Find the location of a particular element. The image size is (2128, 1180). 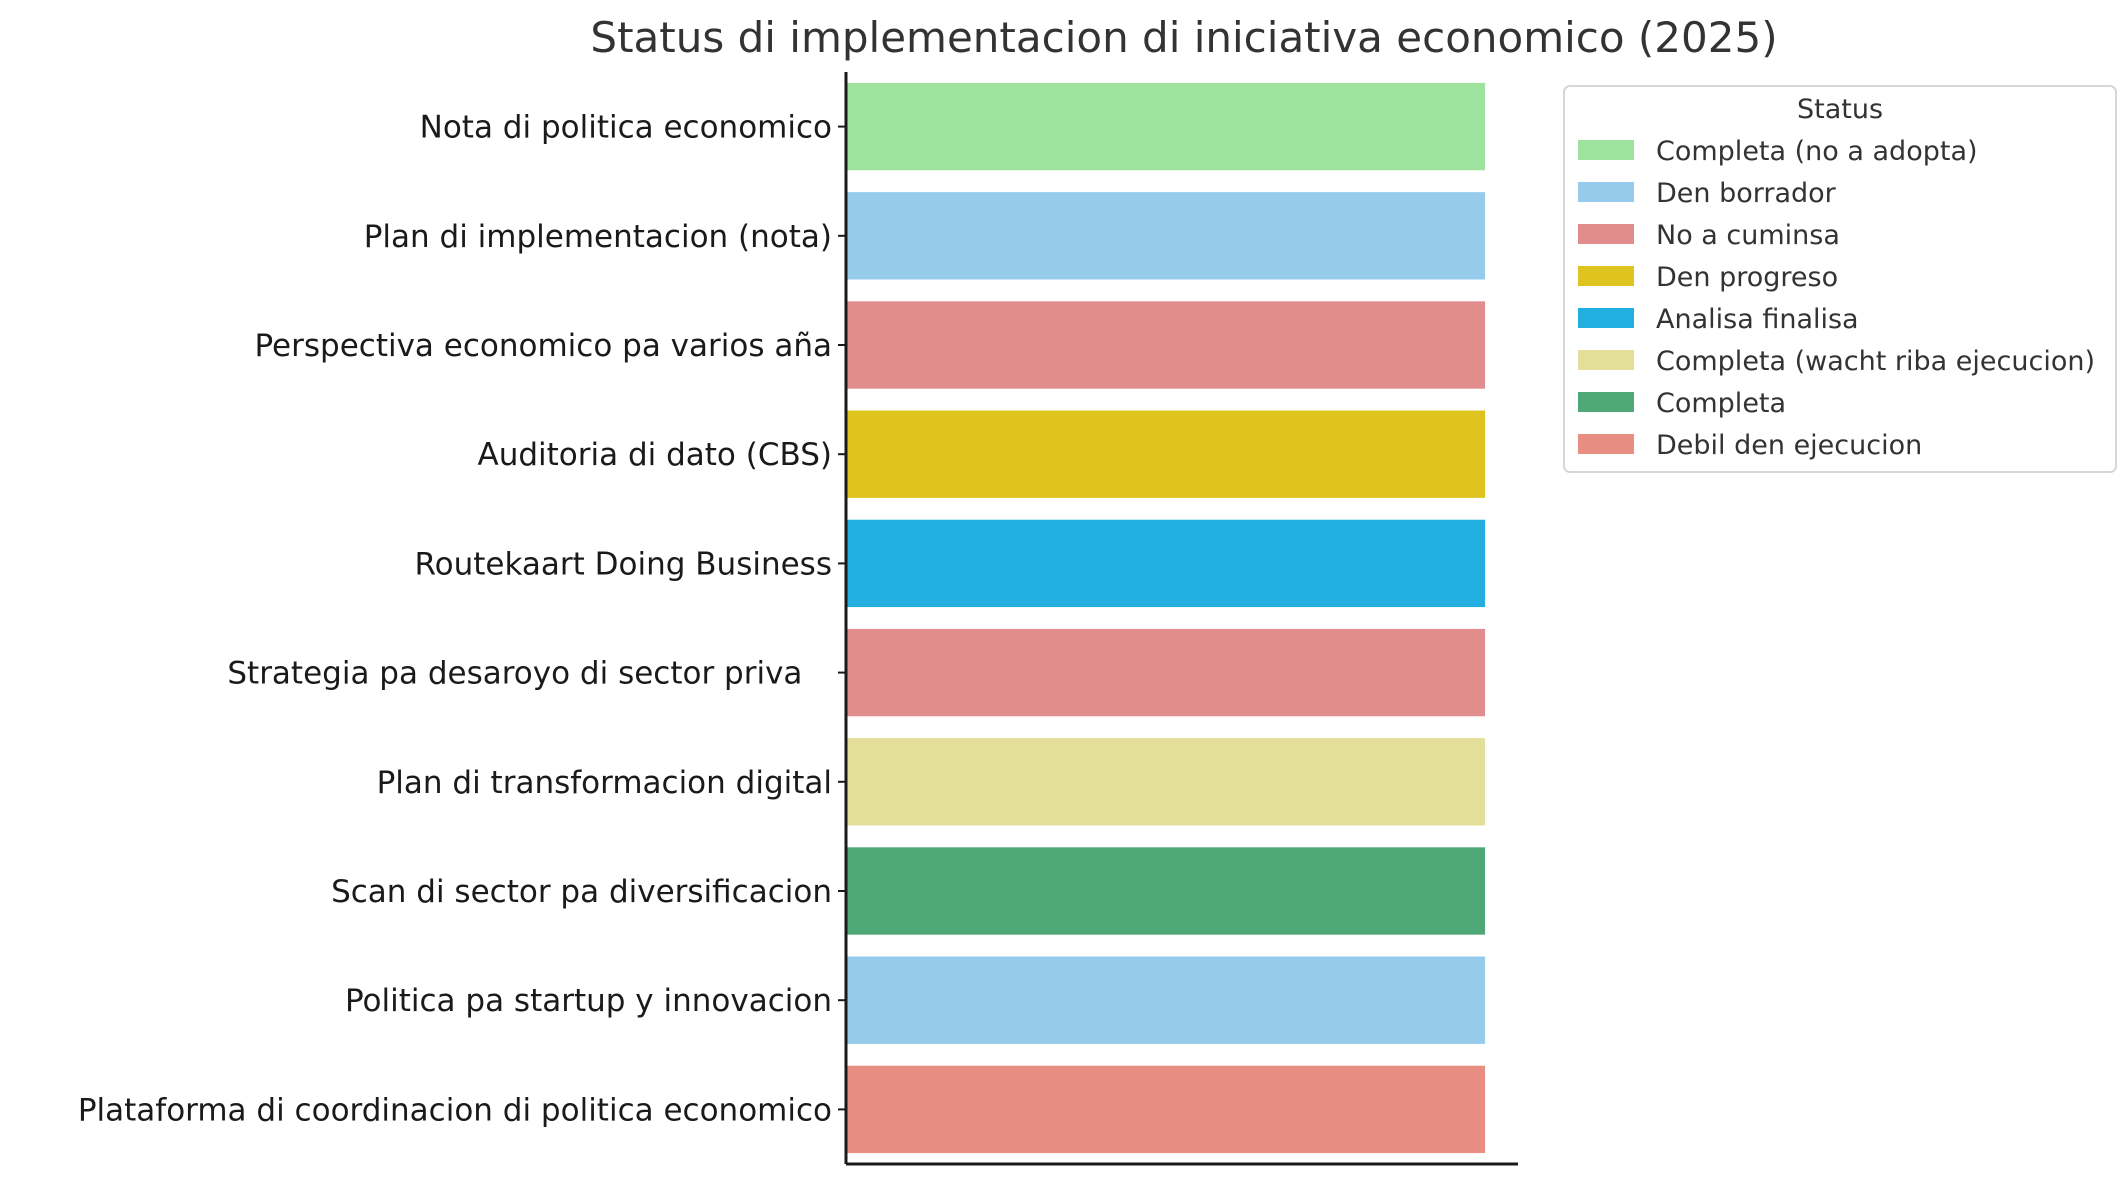

legend-label: Den borrador is located at coordinates (1746, 193).